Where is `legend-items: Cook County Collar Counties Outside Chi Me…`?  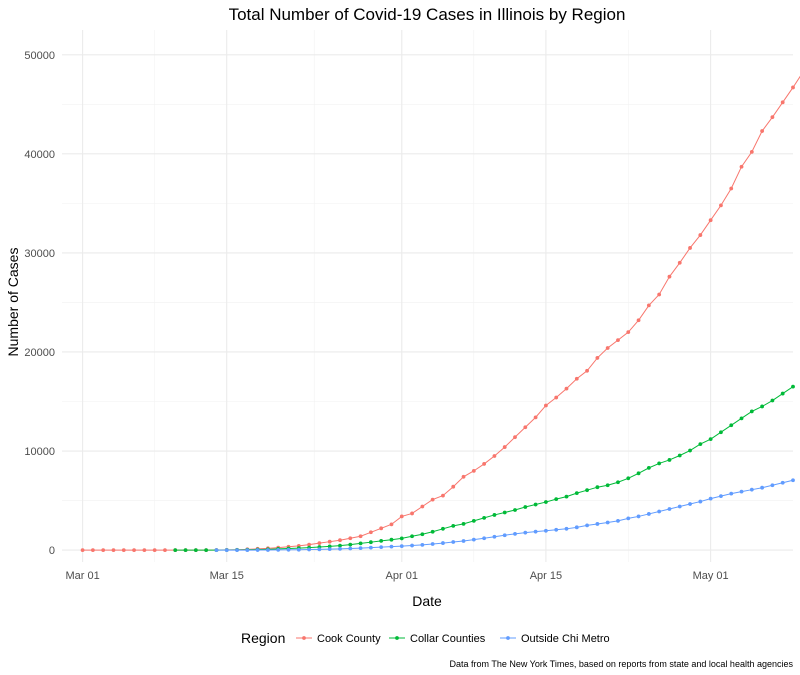 legend-items: Cook County Collar Counties Outside Chi Me… is located at coordinates (453, 639).